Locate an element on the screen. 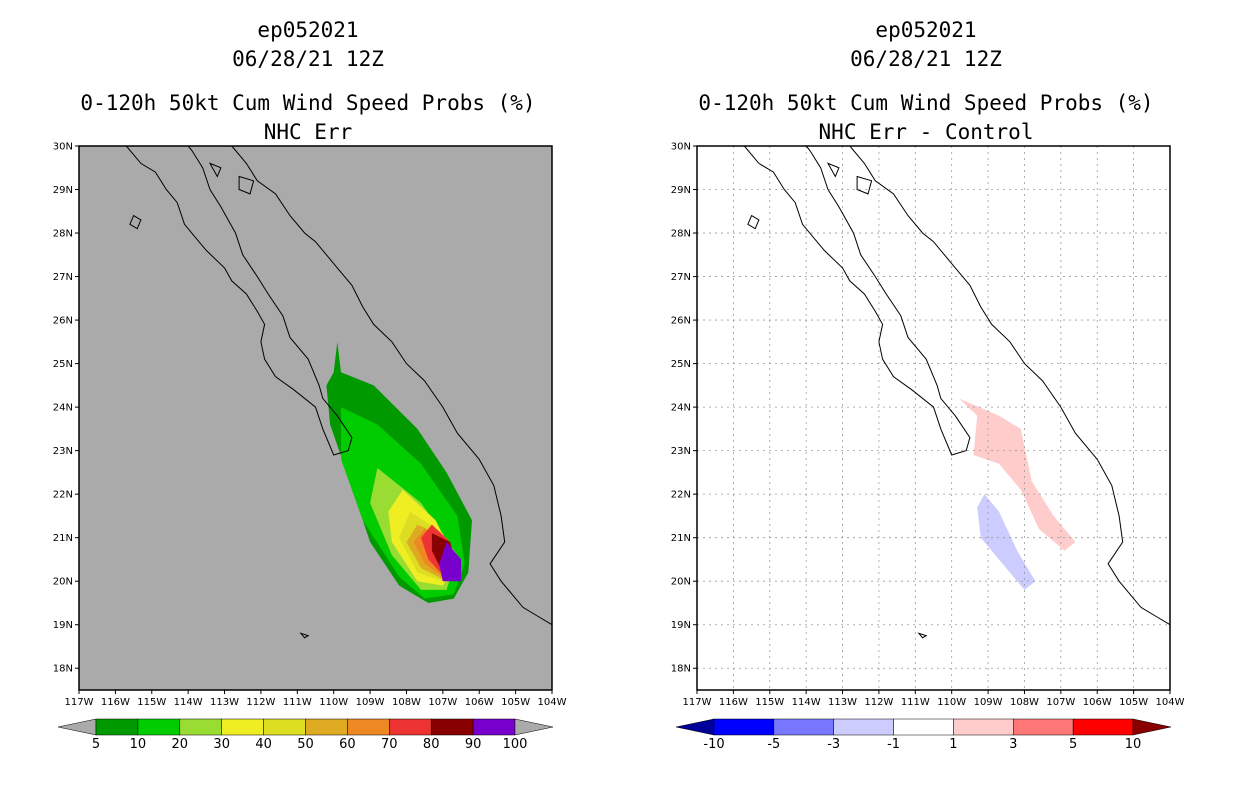 This screenshot has height=800, width=1236. right-x-tick-label: 111W is located at coordinates (915, 702).